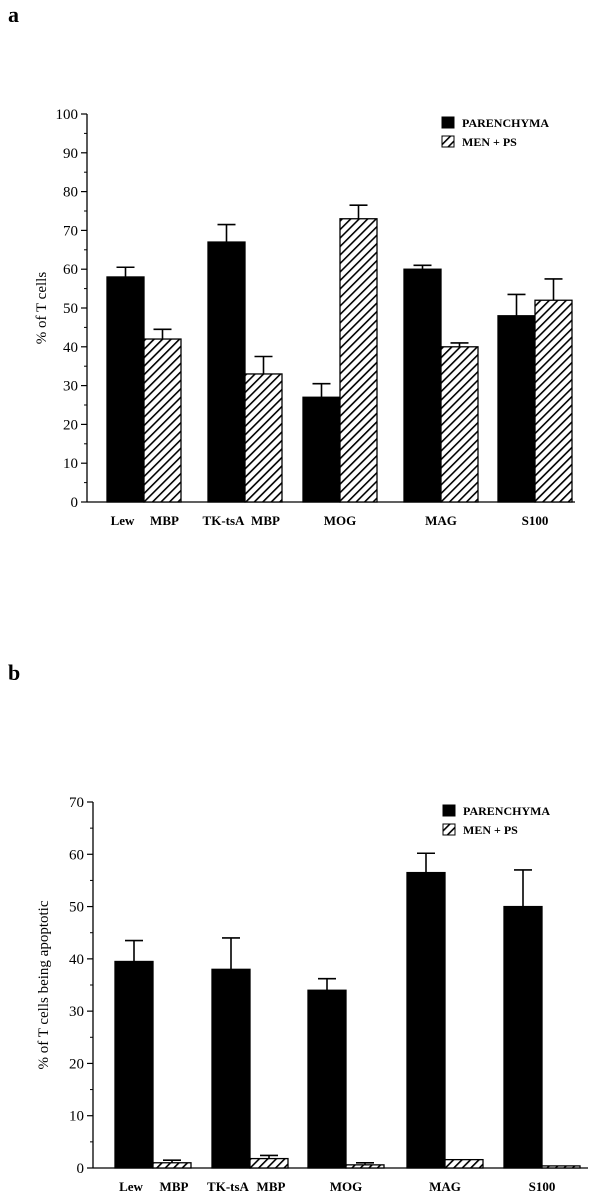 The image size is (595, 1199). What do you see at coordinates (14, 672) in the screenshot?
I see `panel-letter-b: b` at bounding box center [14, 672].